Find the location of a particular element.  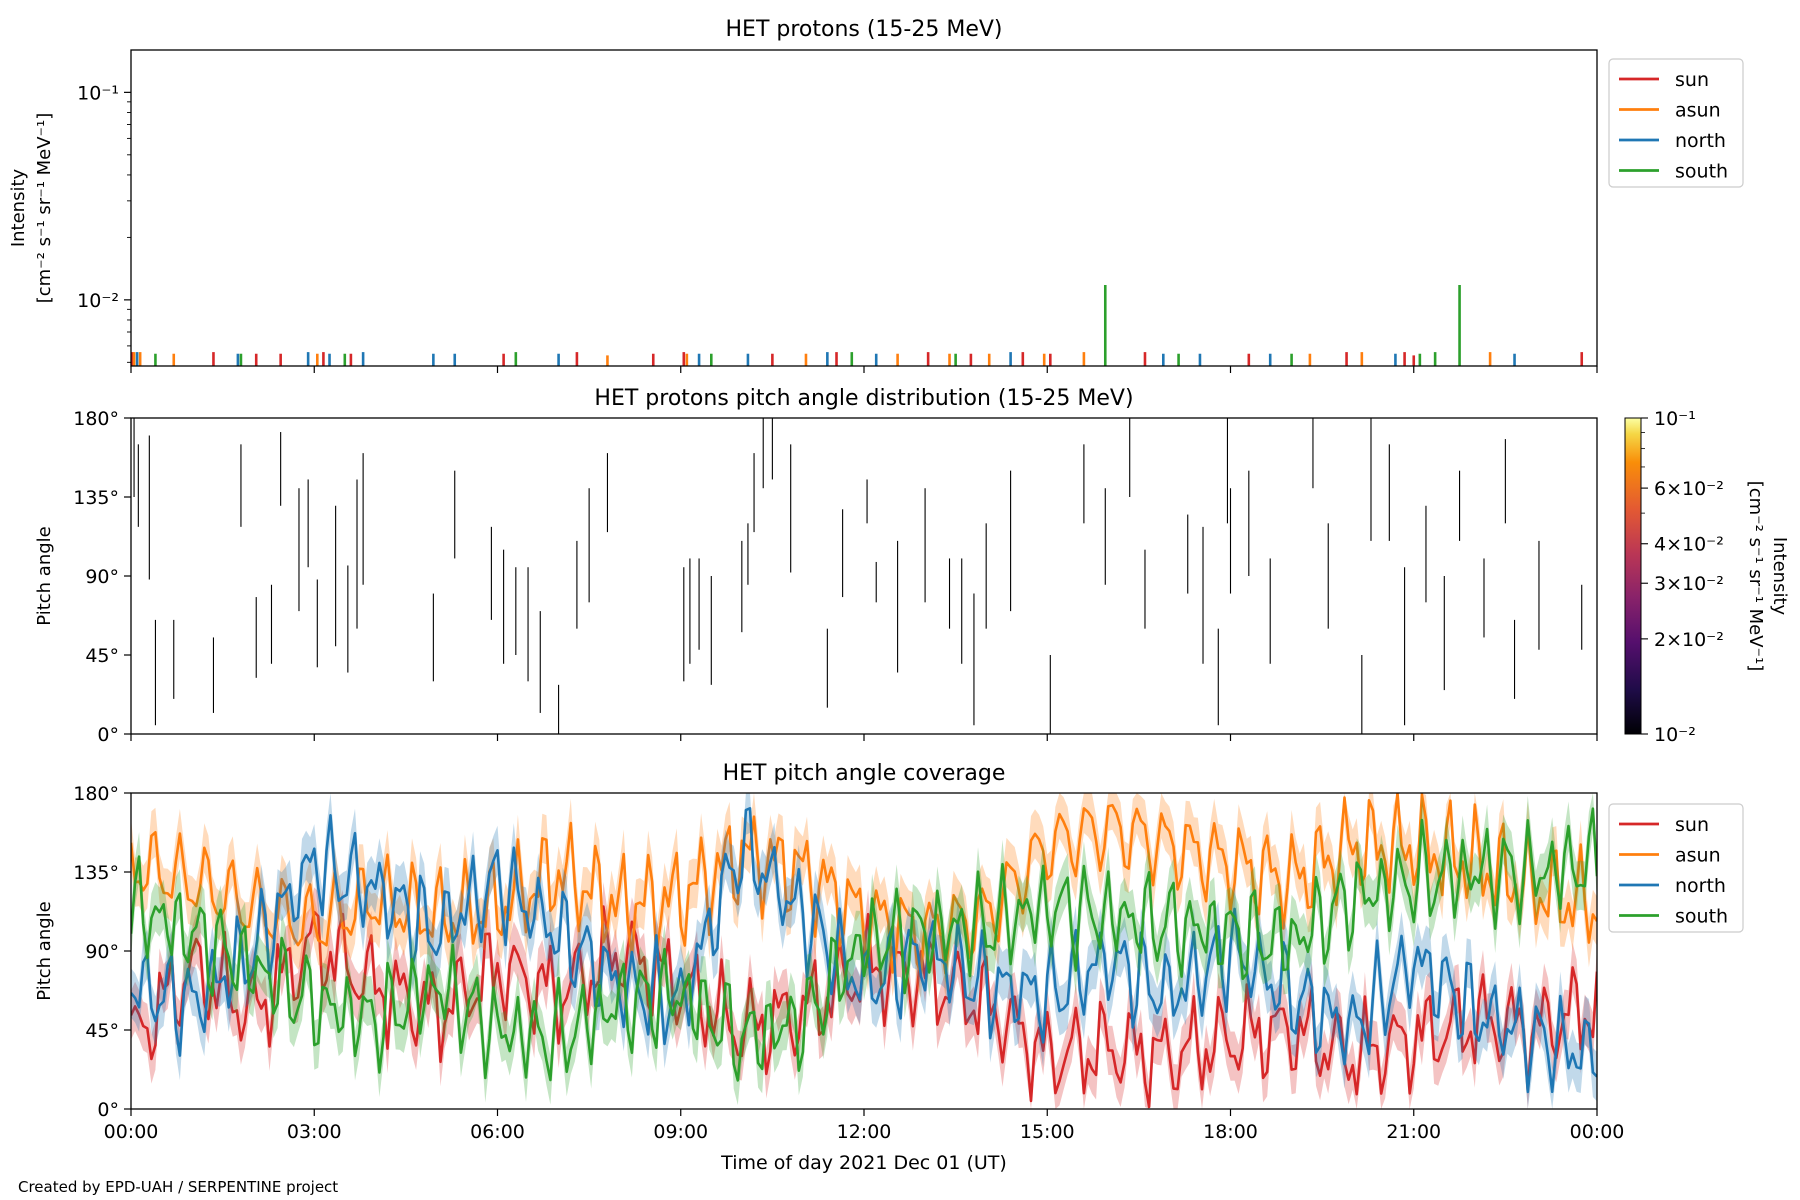

colorbar is located at coordinates (1633, 576).